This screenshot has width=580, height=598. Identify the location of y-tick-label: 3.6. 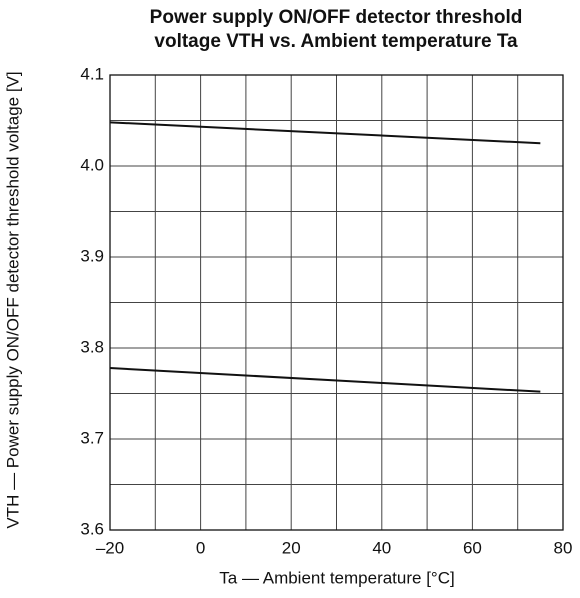
(92, 528).